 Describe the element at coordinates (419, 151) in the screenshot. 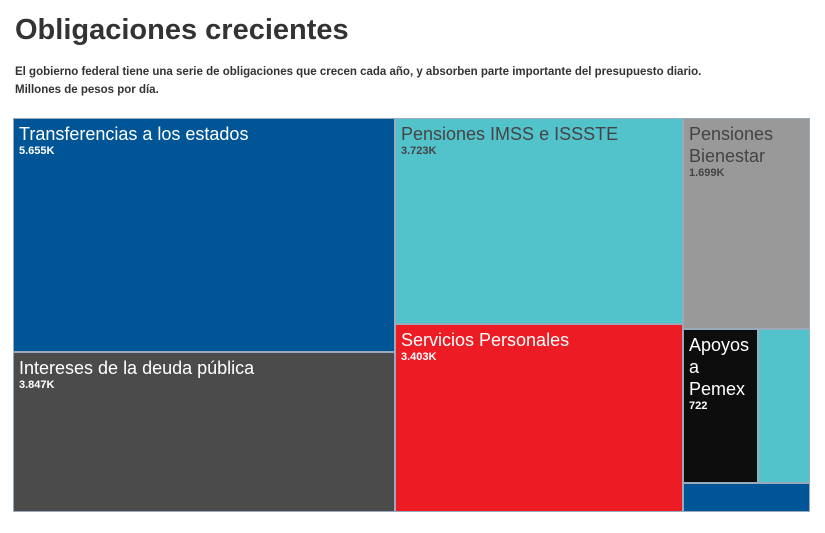

I see `tile-value: 3.723K` at that location.